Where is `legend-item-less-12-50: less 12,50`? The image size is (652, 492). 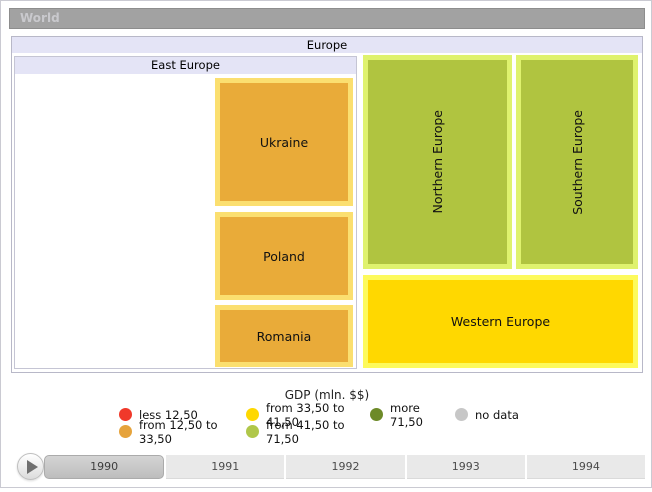
legend-item-less-12-50: less 12,50 is located at coordinates (182, 414).